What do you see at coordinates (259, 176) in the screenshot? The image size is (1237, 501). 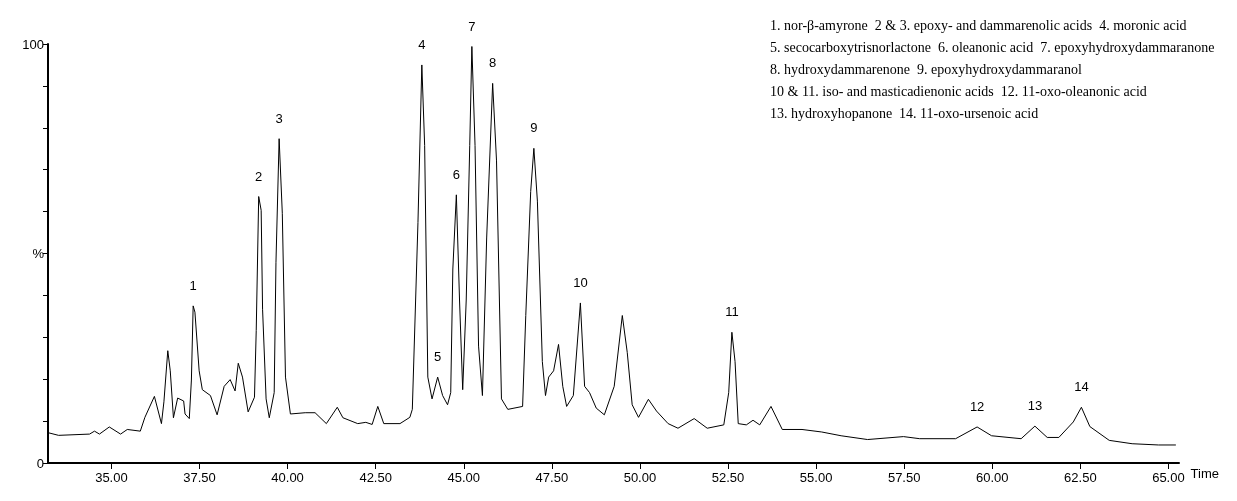 I see `annotation: 2` at bounding box center [259, 176].